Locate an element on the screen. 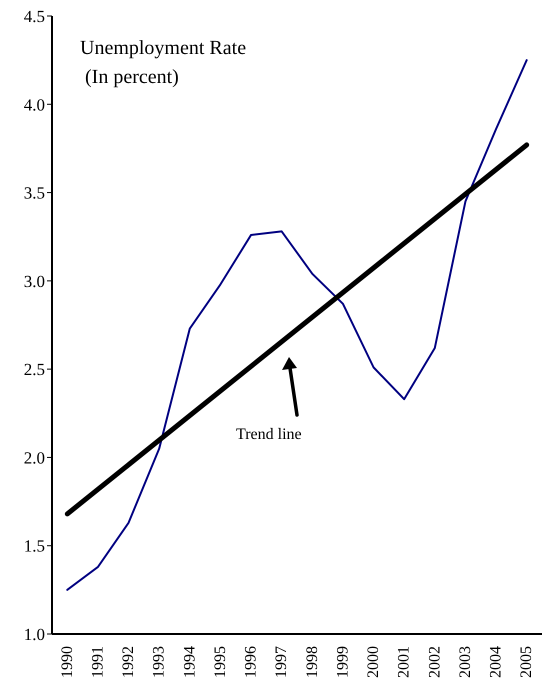 This screenshot has height=696, width=544. y-tick-label: 3.0 is located at coordinates (34, 281).